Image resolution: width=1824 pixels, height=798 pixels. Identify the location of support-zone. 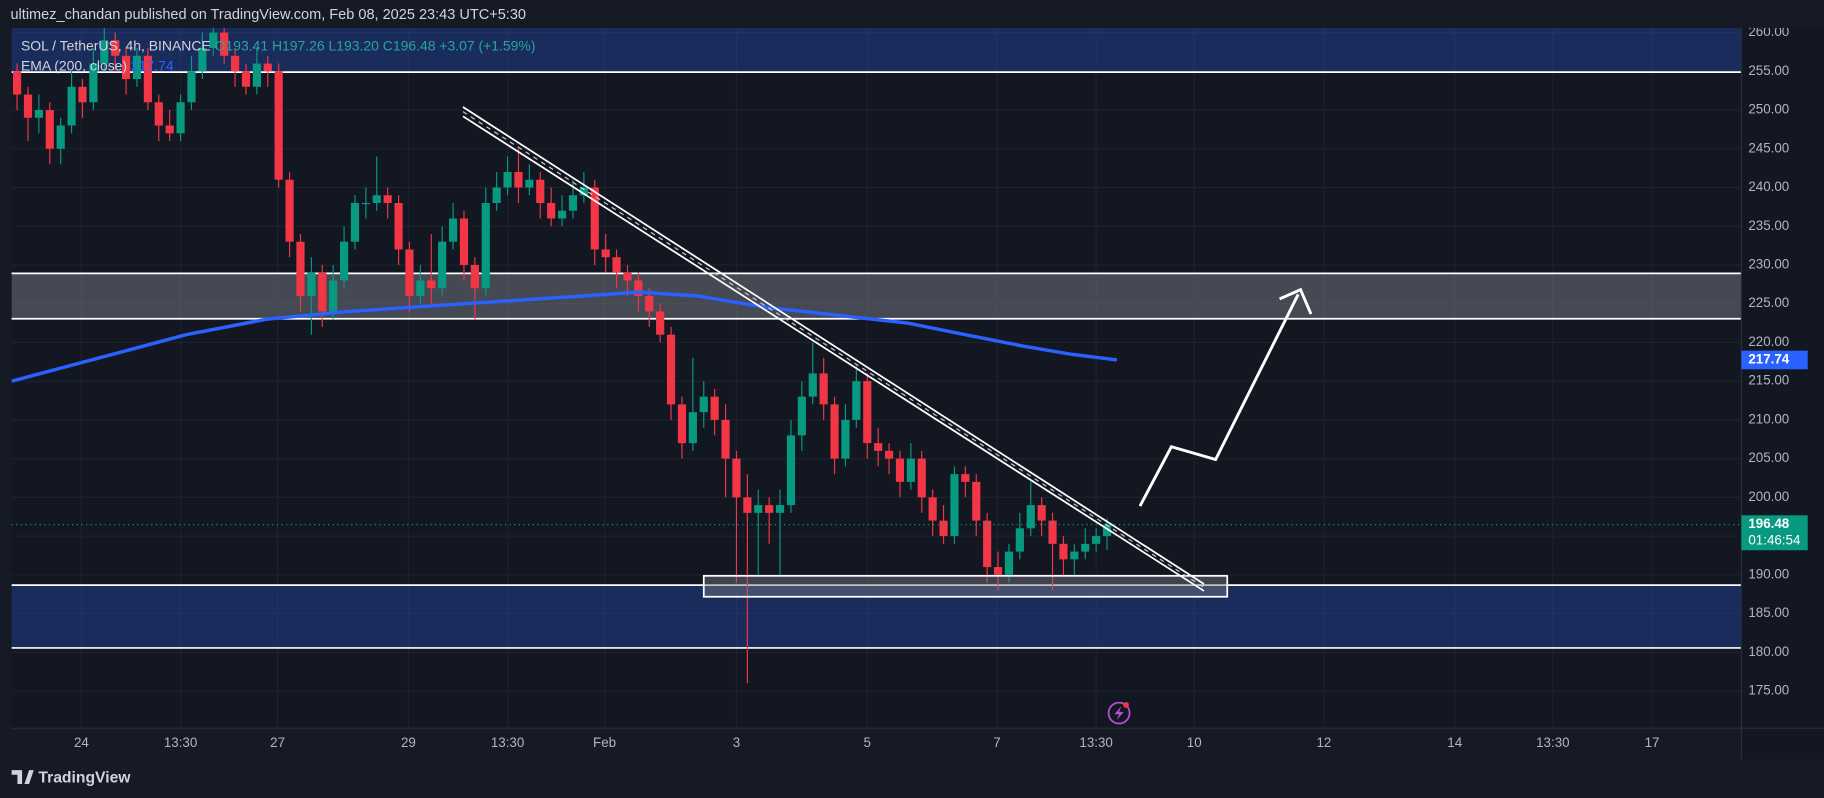
(876, 616).